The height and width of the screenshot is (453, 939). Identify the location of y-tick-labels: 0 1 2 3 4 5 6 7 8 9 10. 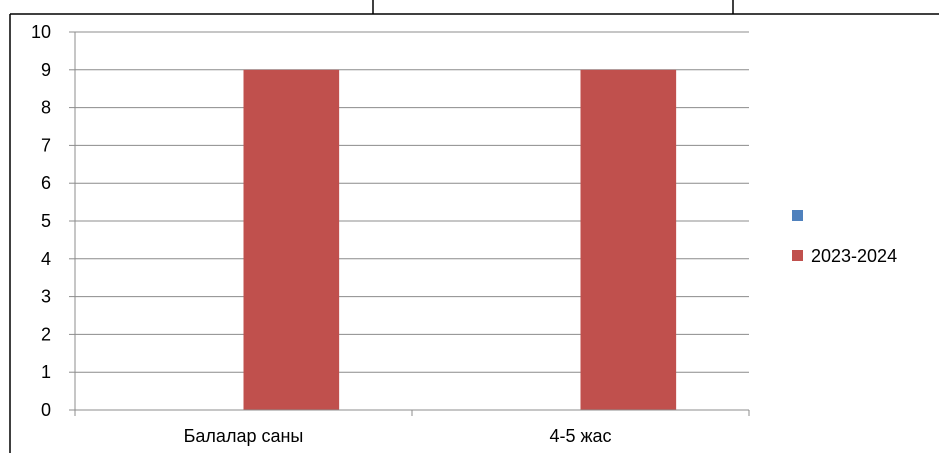
(41, 221).